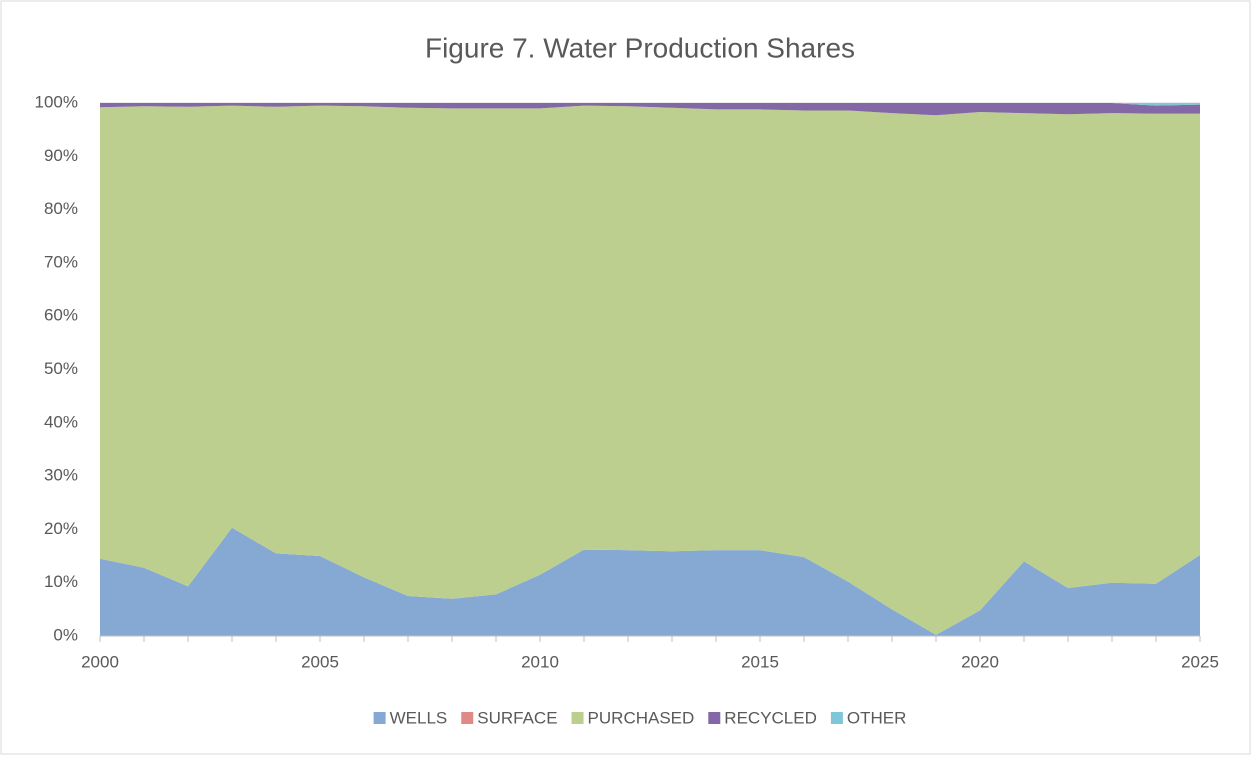 Image resolution: width=1252 pixels, height=761 pixels. What do you see at coordinates (56, 101) in the screenshot?
I see `y-tick-label: 100%` at bounding box center [56, 101].